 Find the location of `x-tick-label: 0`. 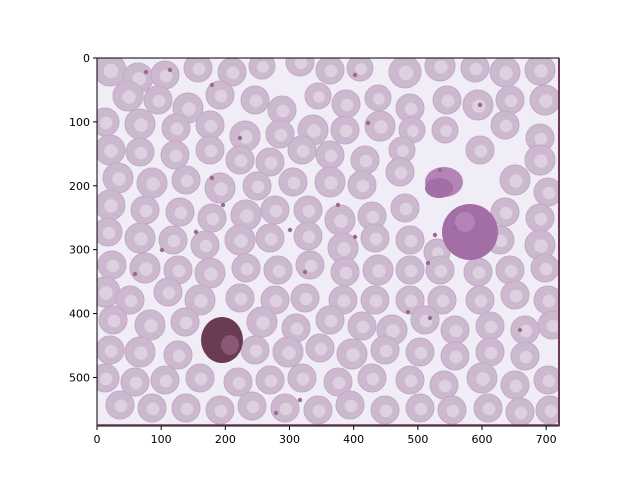

x-tick-label: 0 is located at coordinates (97, 439).